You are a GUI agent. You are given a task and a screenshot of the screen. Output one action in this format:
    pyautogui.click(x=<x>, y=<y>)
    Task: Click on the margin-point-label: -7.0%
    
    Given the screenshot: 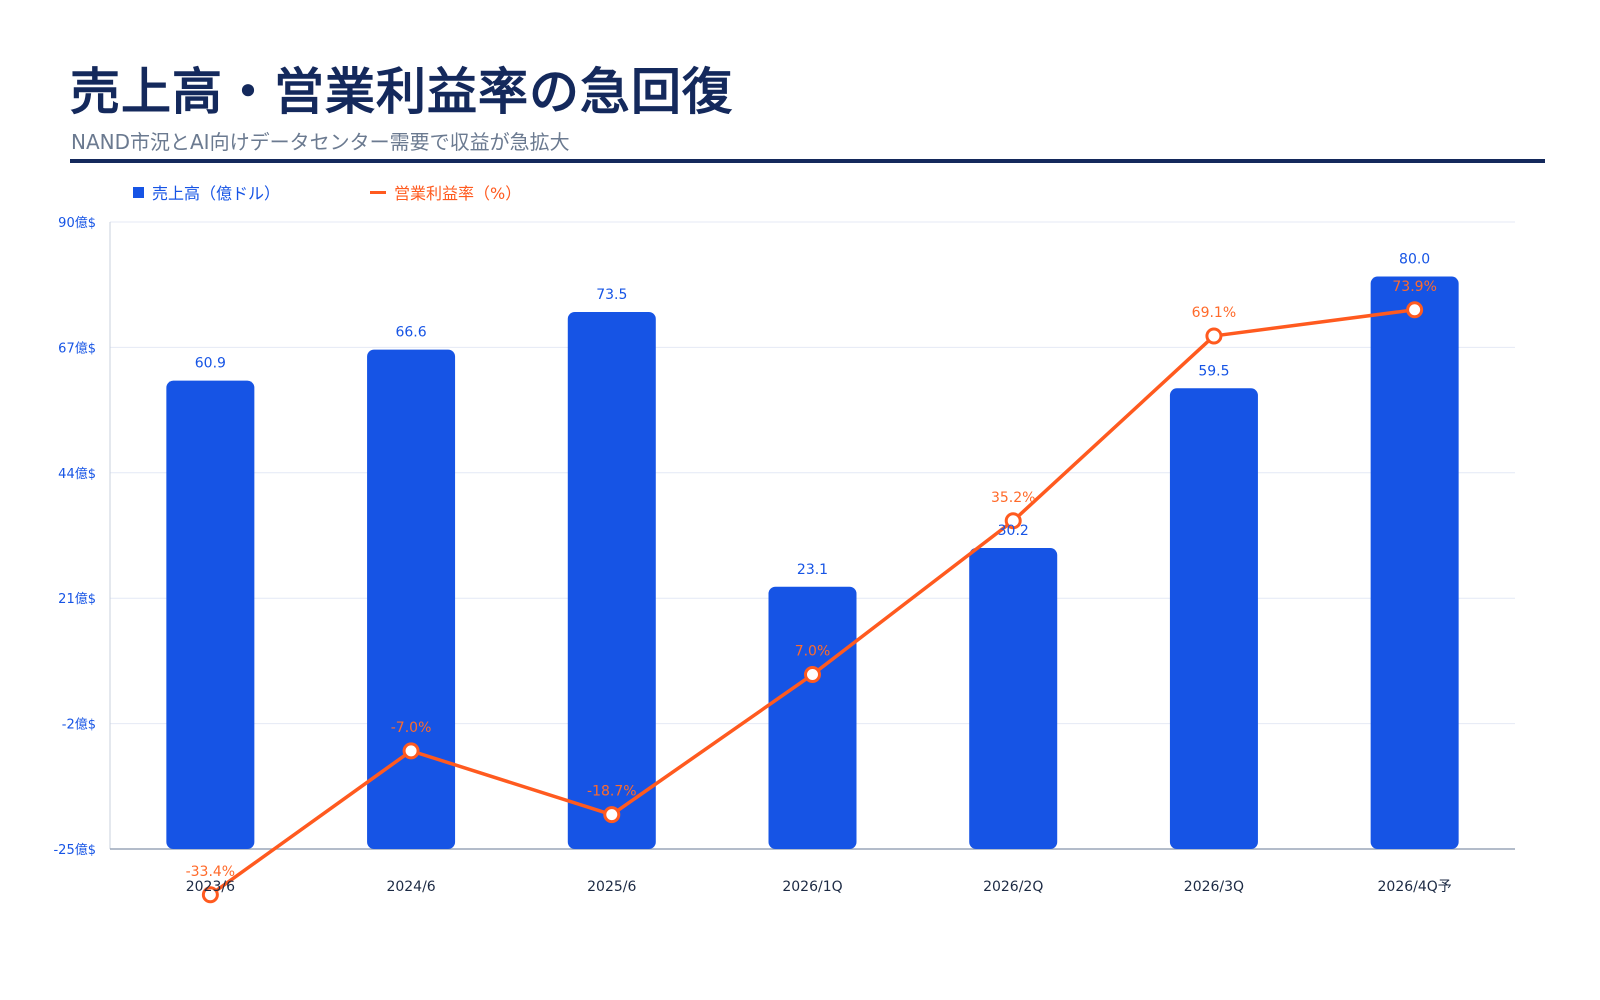 What is the action you would take?
    pyautogui.click(x=411, y=728)
    